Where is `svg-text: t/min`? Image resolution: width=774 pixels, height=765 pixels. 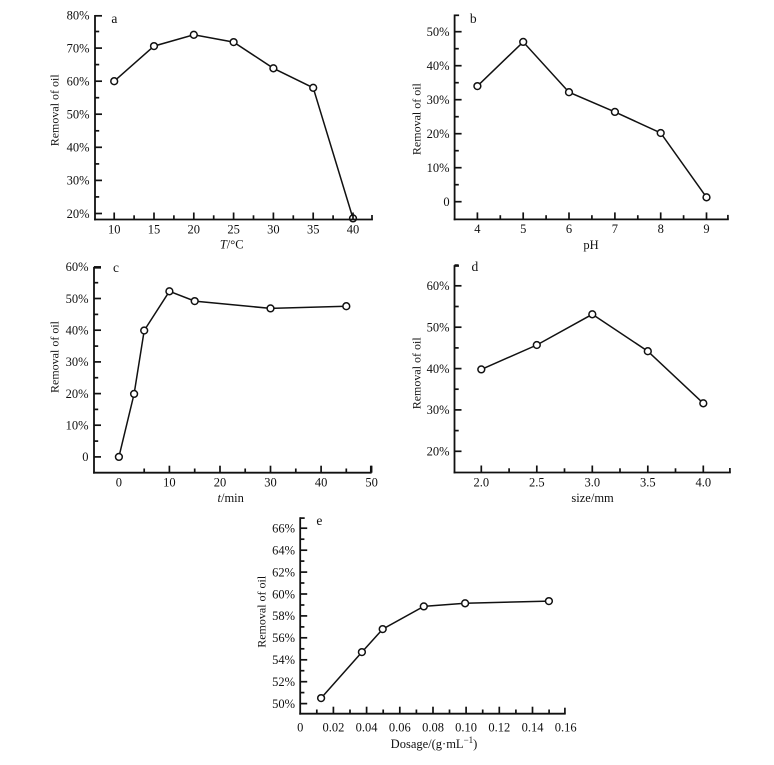
svg-text: t/min is located at coordinates (230, 498).